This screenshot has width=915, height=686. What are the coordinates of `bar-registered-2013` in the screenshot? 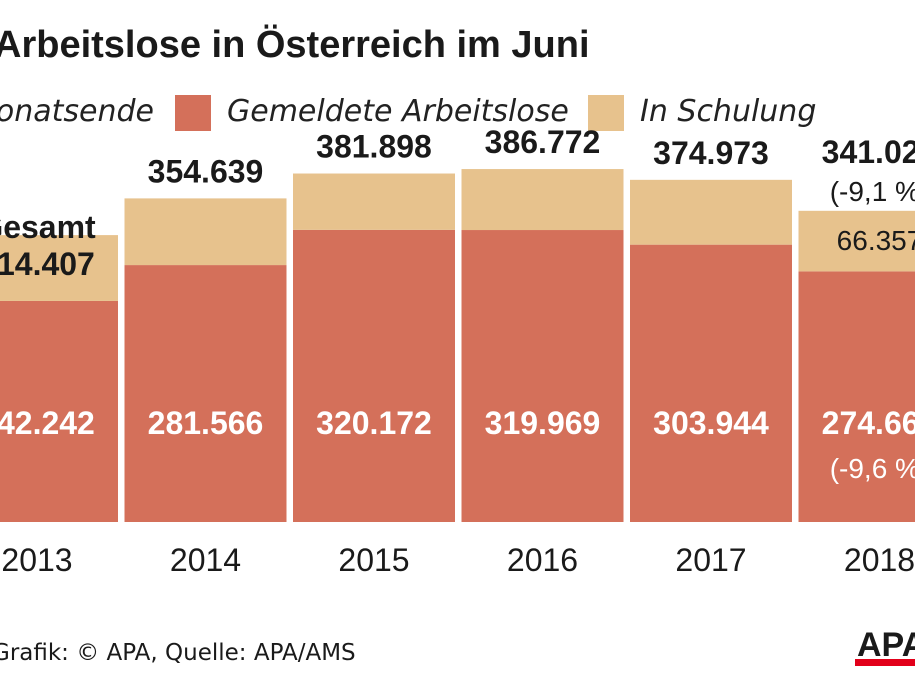 It's located at (59, 411).